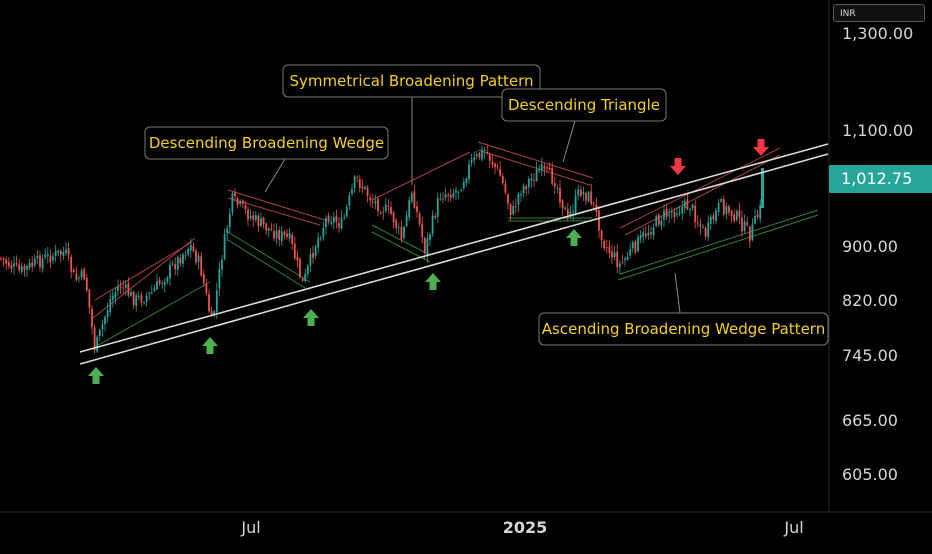  What do you see at coordinates (569, 141) in the screenshot?
I see `callout-pointer` at bounding box center [569, 141].